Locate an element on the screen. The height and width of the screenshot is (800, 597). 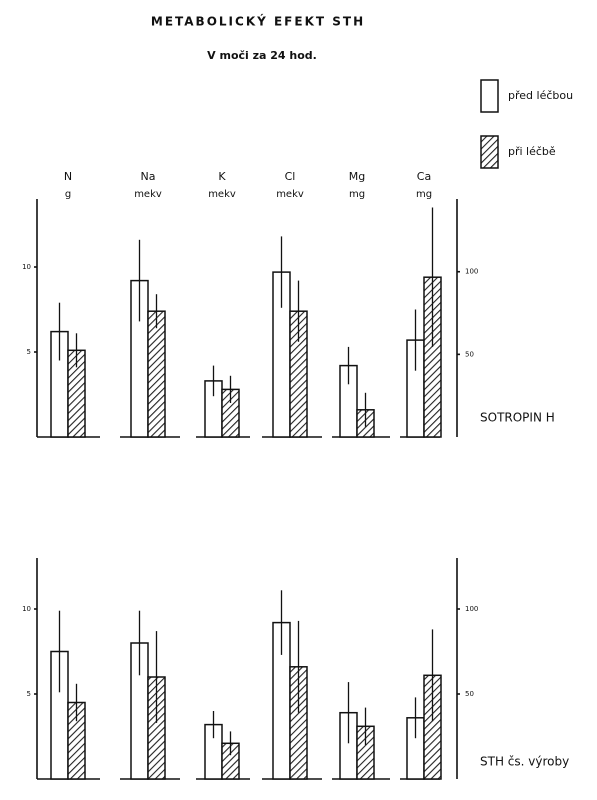
legend-label: při léčbě is located at coordinates (532, 151).